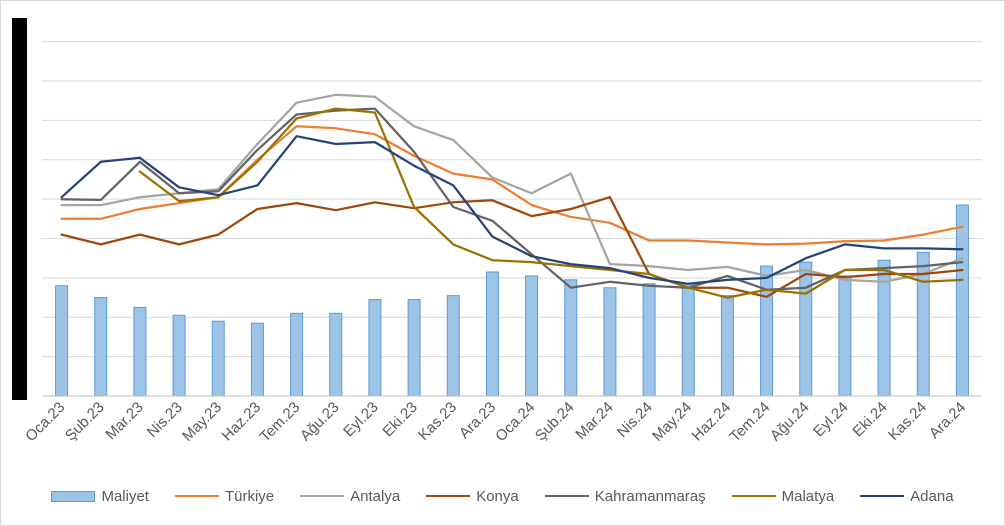  I want to click on x-tick-label: Kas.23, so click(437, 421).